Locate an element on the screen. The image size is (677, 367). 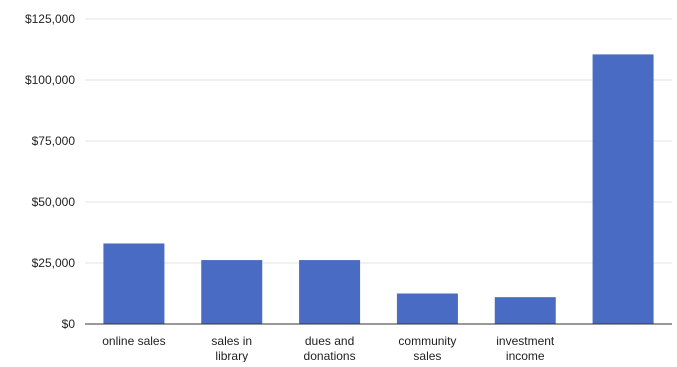
x-tick-label: income is located at coordinates (525, 355).